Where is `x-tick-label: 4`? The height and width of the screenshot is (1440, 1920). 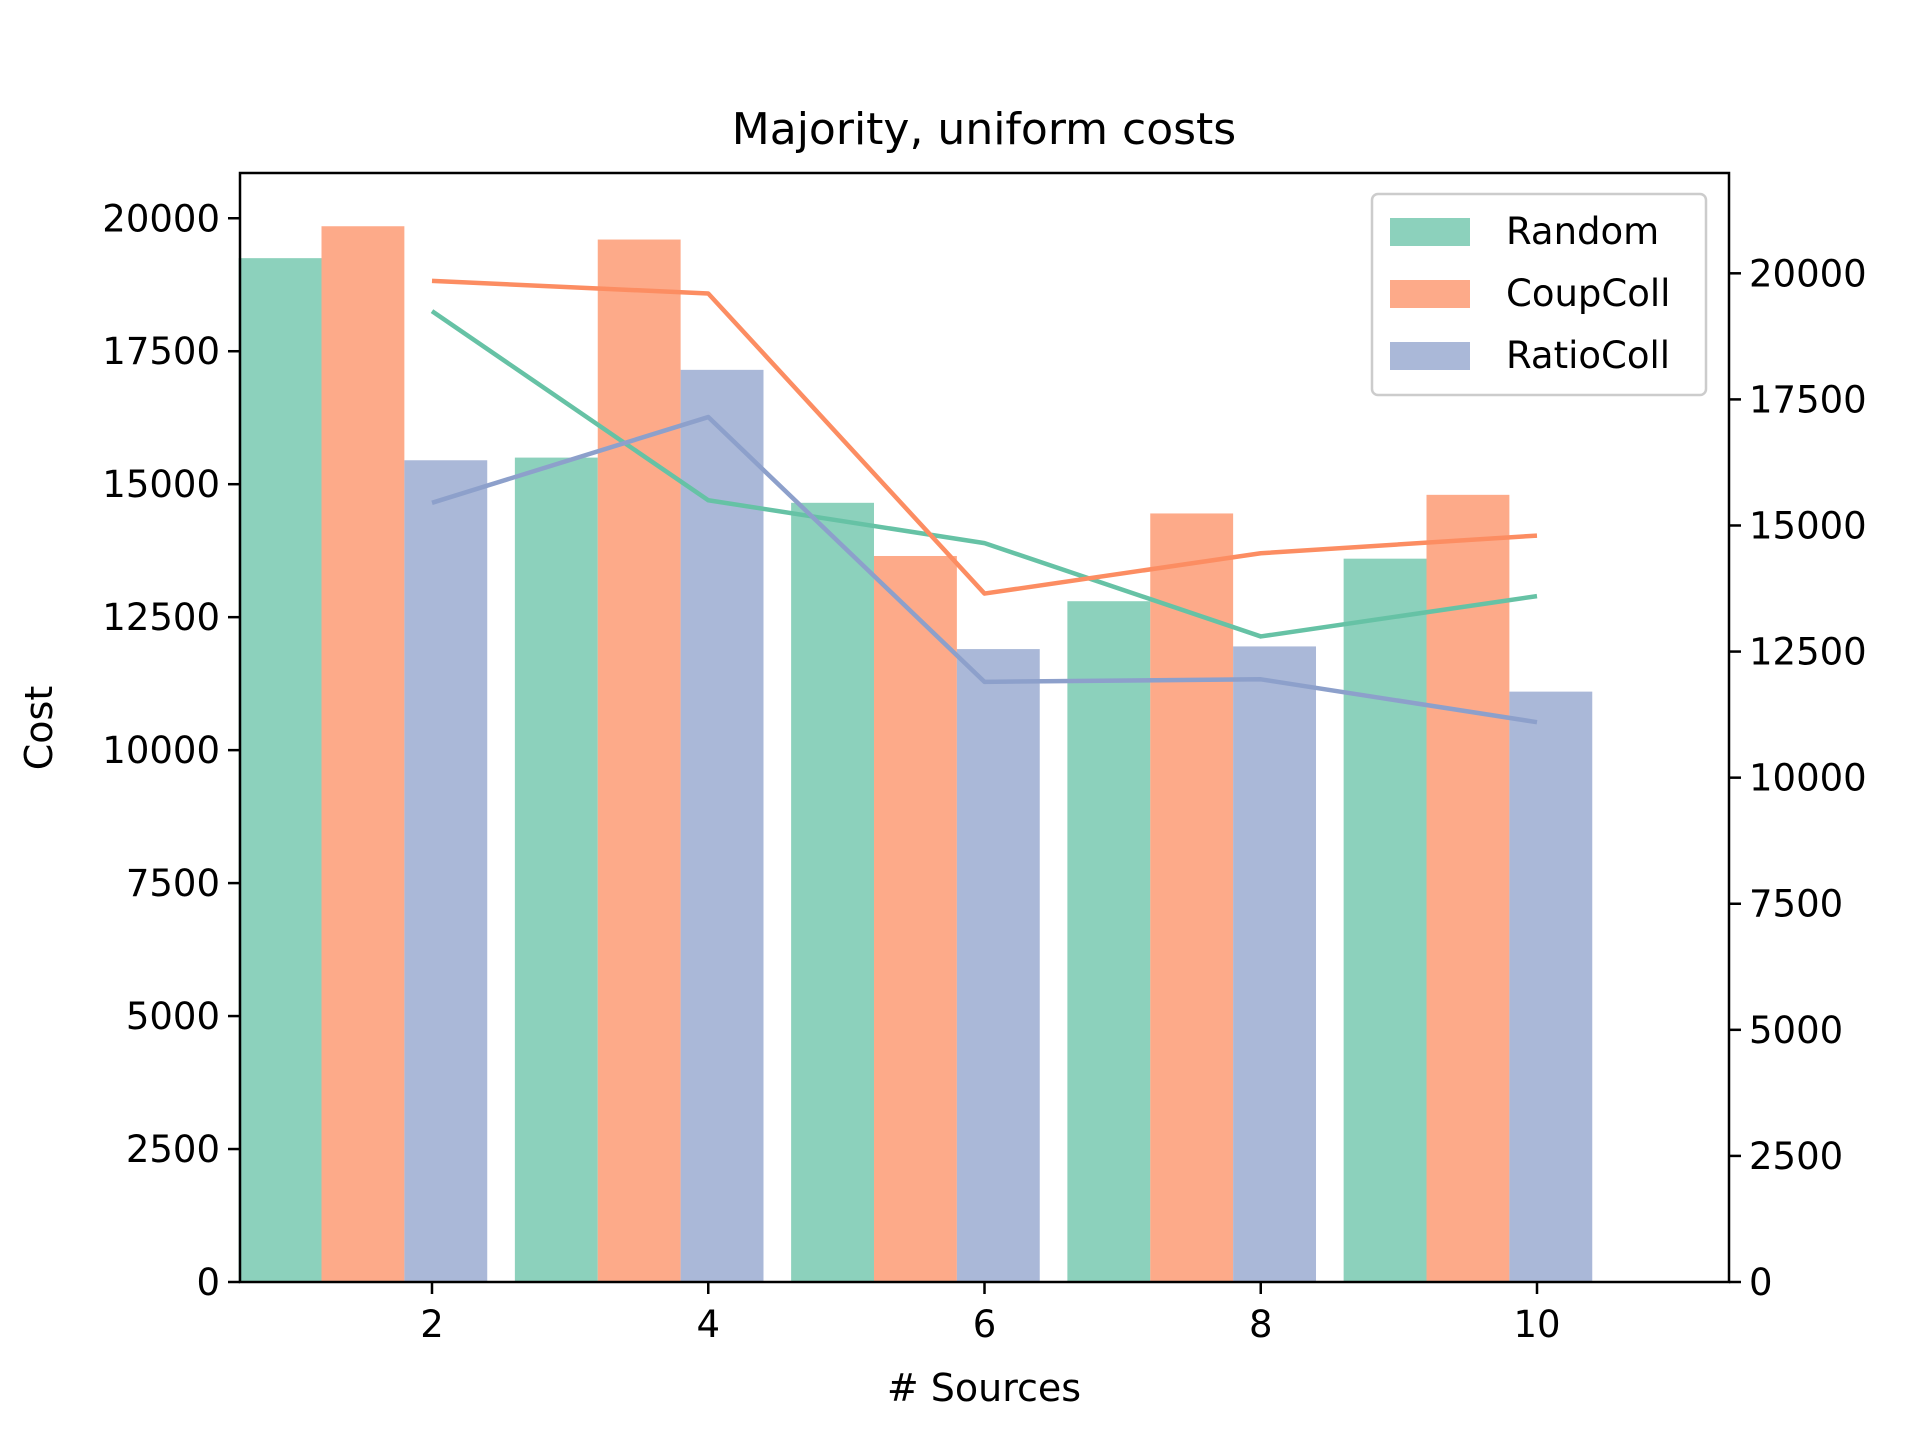
x-tick-label: 4 is located at coordinates (708, 1324).